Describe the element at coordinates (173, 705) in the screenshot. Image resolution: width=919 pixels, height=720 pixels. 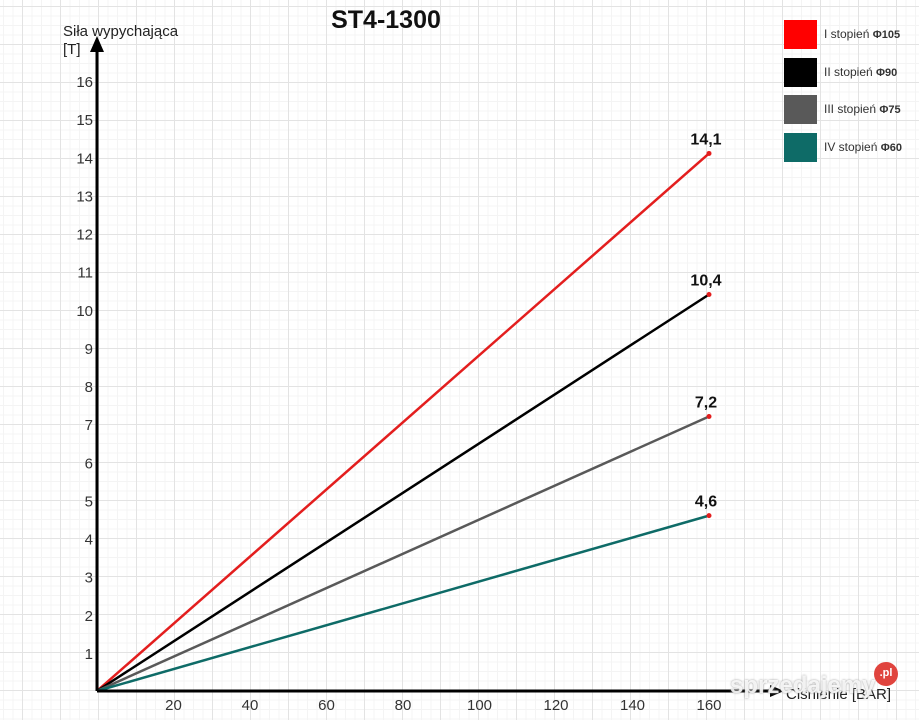
I see `x-tick-label: 20` at that location.